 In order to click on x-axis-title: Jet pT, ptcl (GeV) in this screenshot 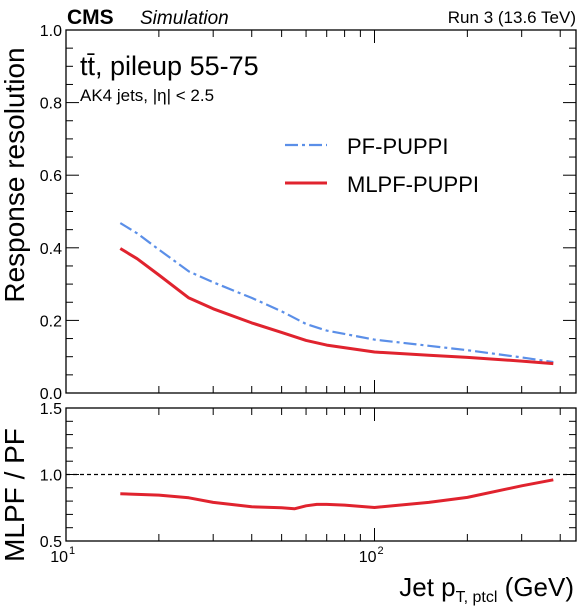, I will do `click(486, 589)`.